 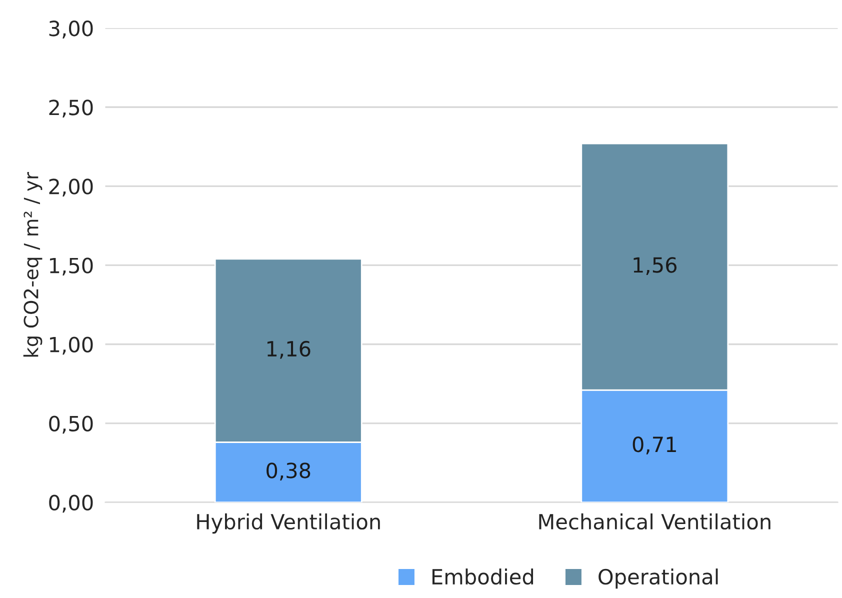 I want to click on x-tick-label: Hybrid Ventilation, so click(x=288, y=523).